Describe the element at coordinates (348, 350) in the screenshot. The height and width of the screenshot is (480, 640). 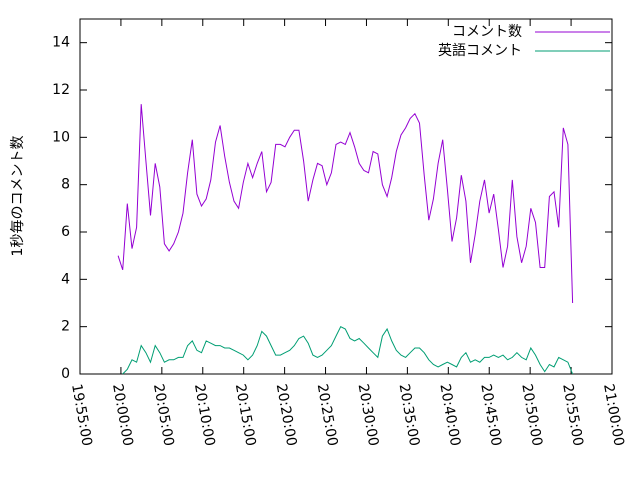
I see `data-line` at that location.